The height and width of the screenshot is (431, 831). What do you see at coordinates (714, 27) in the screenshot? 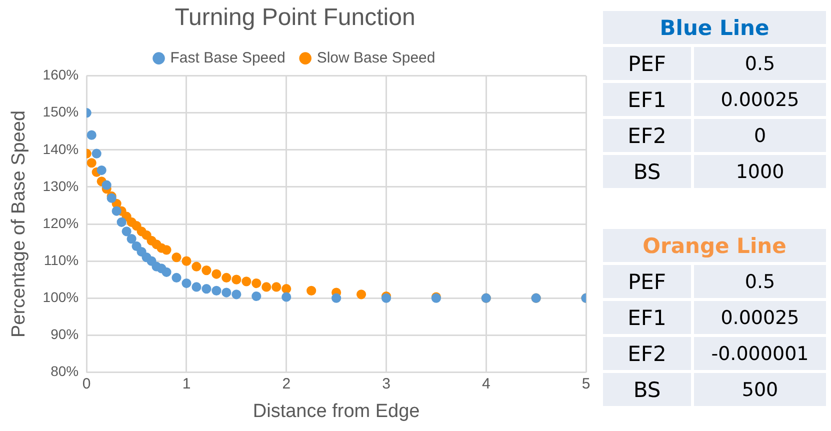
I see `text: Blue Line` at bounding box center [714, 27].